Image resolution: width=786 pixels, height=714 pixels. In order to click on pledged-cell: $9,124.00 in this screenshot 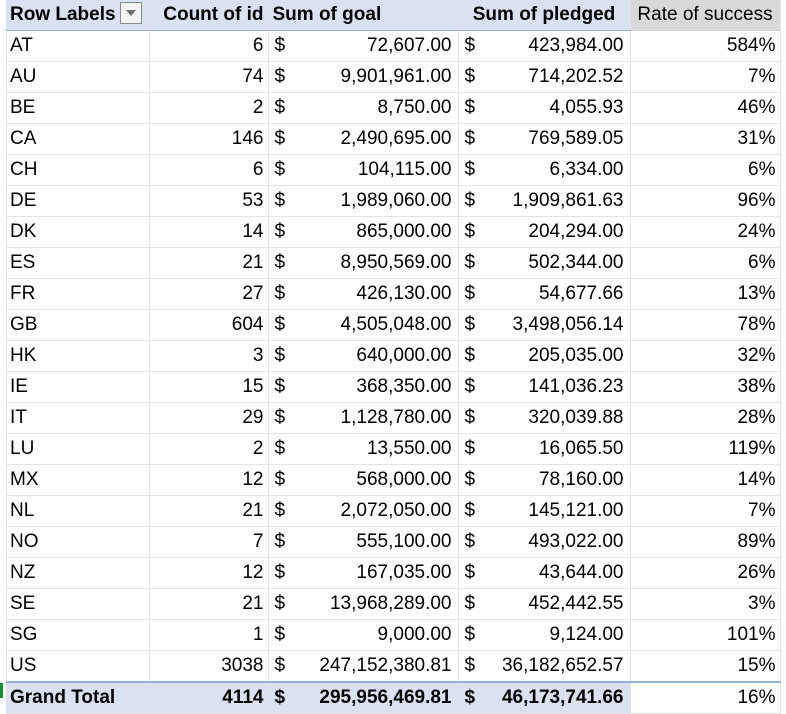, I will do `click(544, 635)`.